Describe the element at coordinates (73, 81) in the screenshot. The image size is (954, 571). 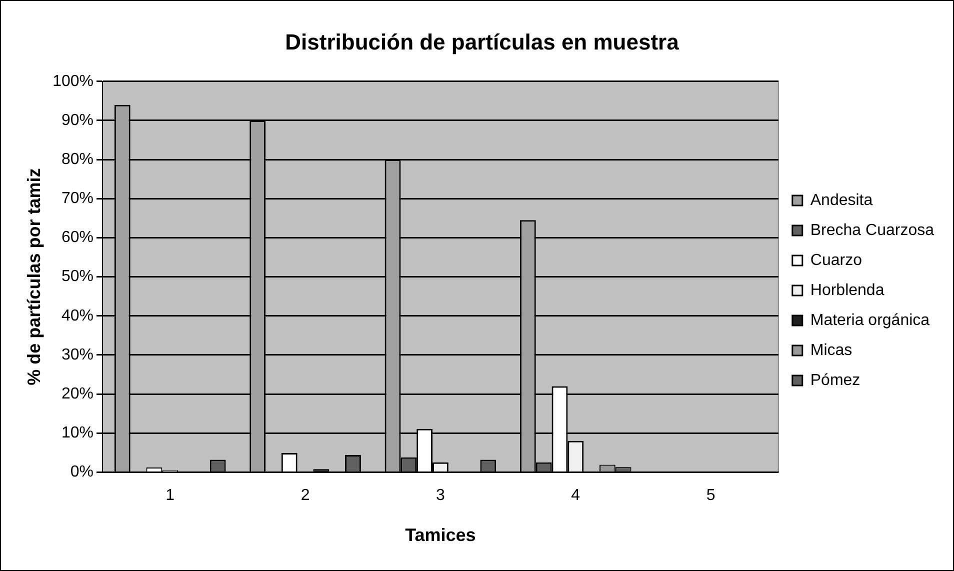
I see `y-tick-label: 100%` at that location.